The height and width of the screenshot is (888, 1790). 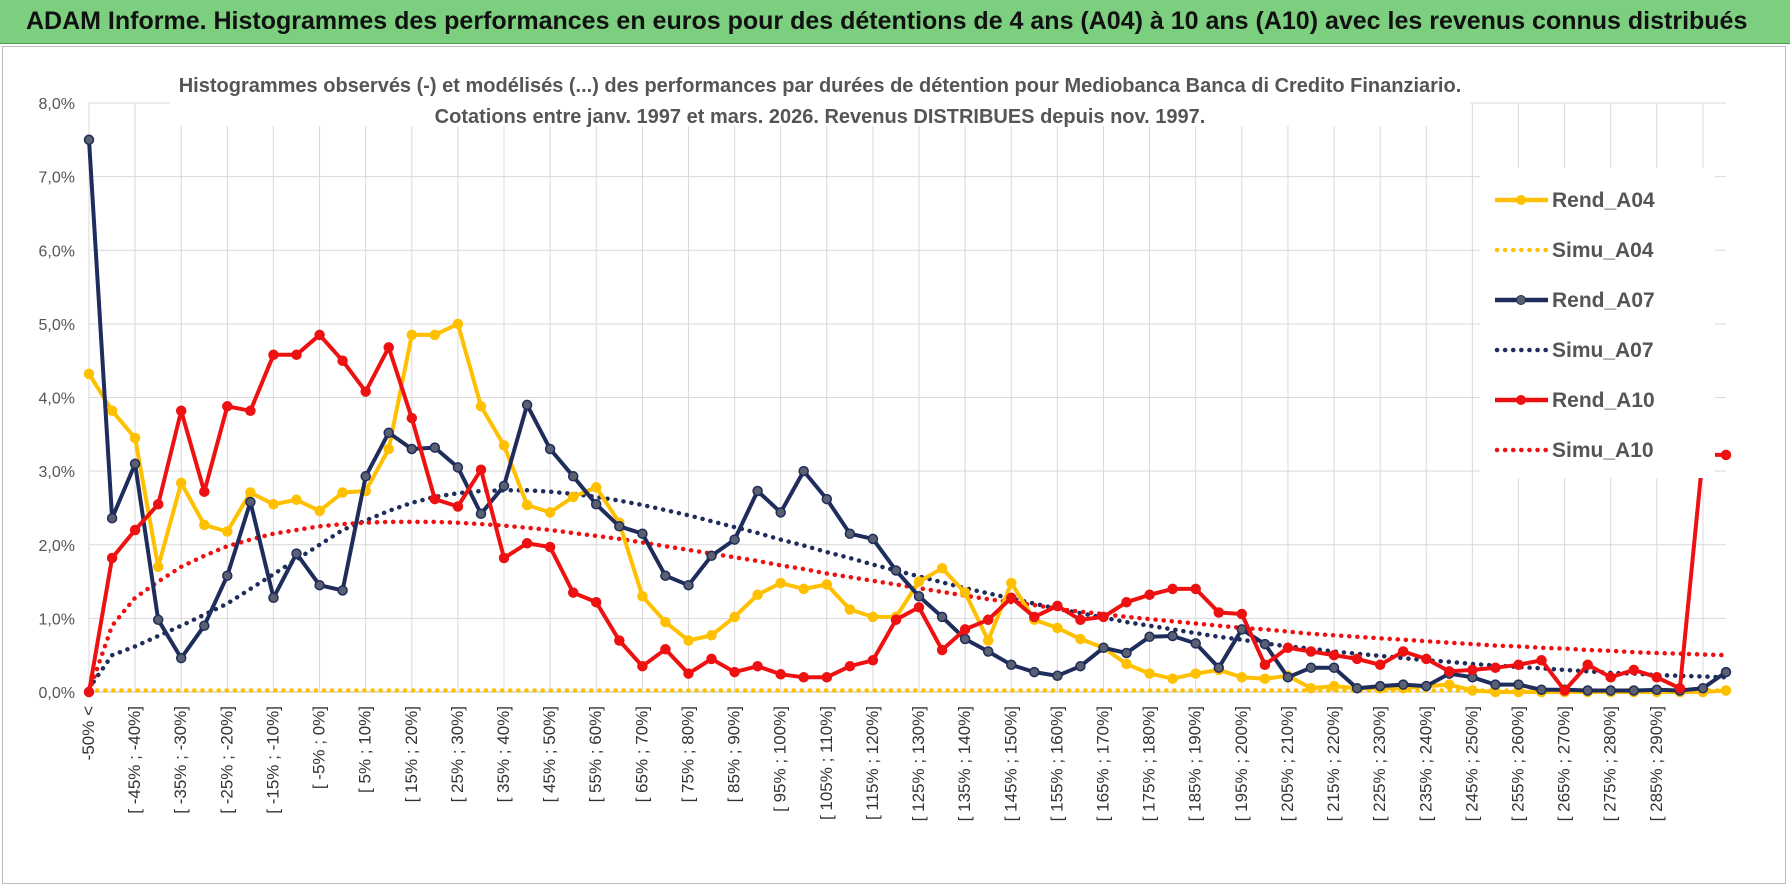 I want to click on y-axis-ticks: 0,0% 1,0% 2,0% 3,0% 4,0% 5,0% 6,0% 7,0% 8,0%, so click(x=57, y=399).